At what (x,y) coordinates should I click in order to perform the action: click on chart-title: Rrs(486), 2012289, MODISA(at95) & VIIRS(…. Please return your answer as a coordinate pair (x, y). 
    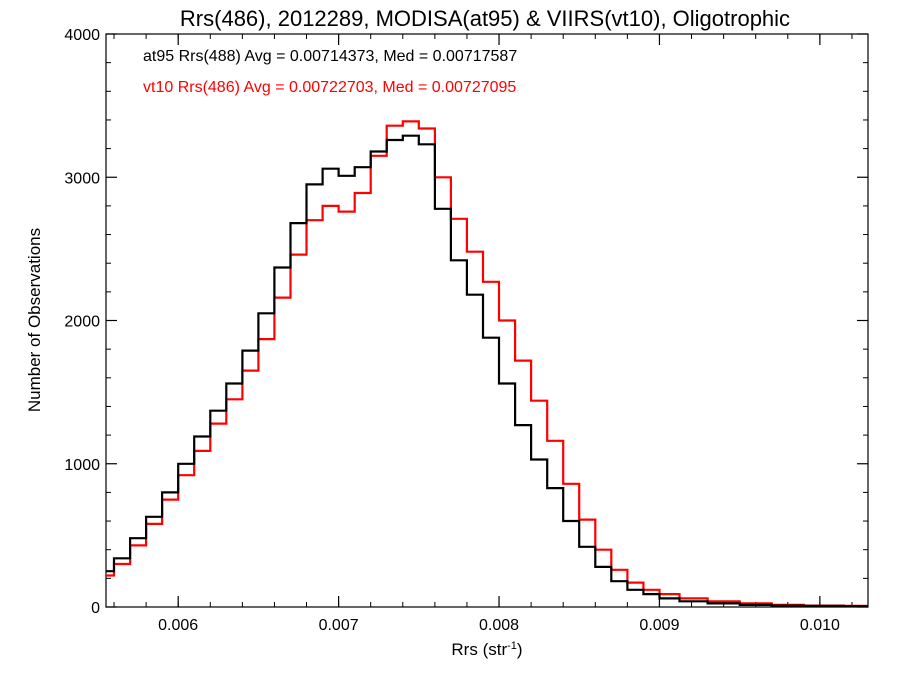
    Looking at the image, I should click on (485, 18).